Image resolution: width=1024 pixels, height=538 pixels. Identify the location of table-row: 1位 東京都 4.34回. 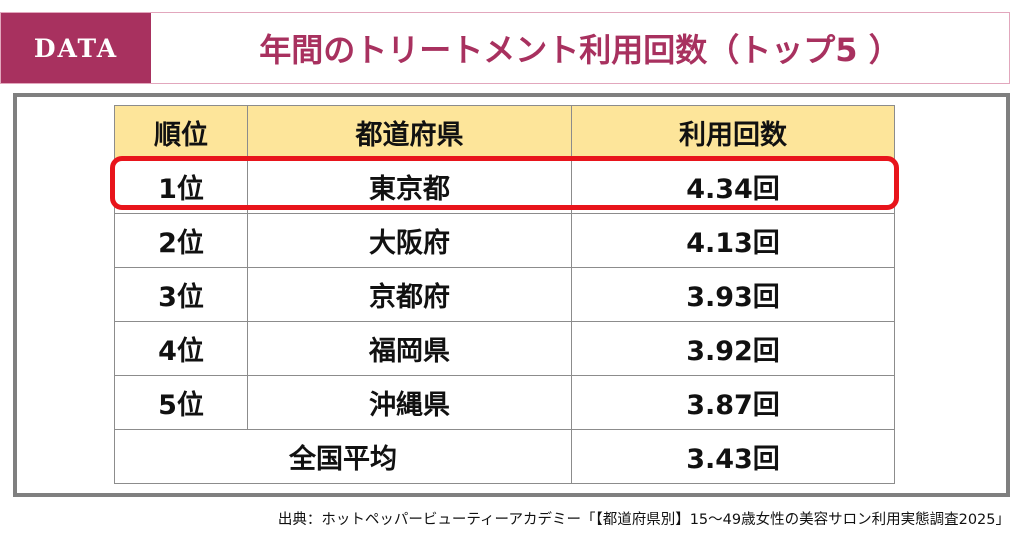
(504, 186).